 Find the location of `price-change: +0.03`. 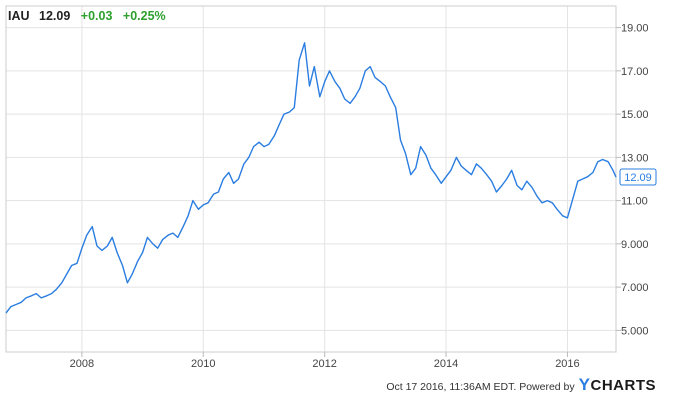

price-change: +0.03 is located at coordinates (96, 16).